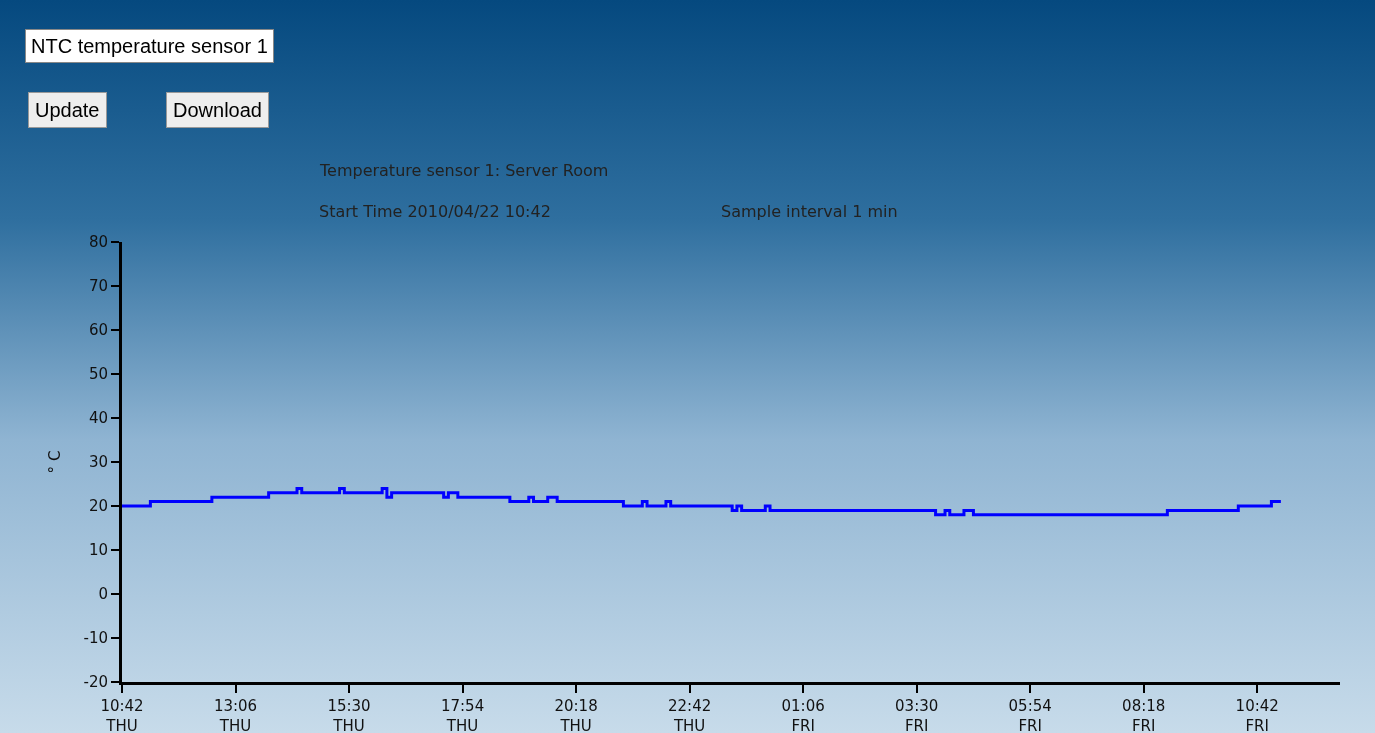 The height and width of the screenshot is (733, 1375). Describe the element at coordinates (435, 211) in the screenshot. I see `chart-subtitle: Start Time 2010/04/22 10:42` at that location.